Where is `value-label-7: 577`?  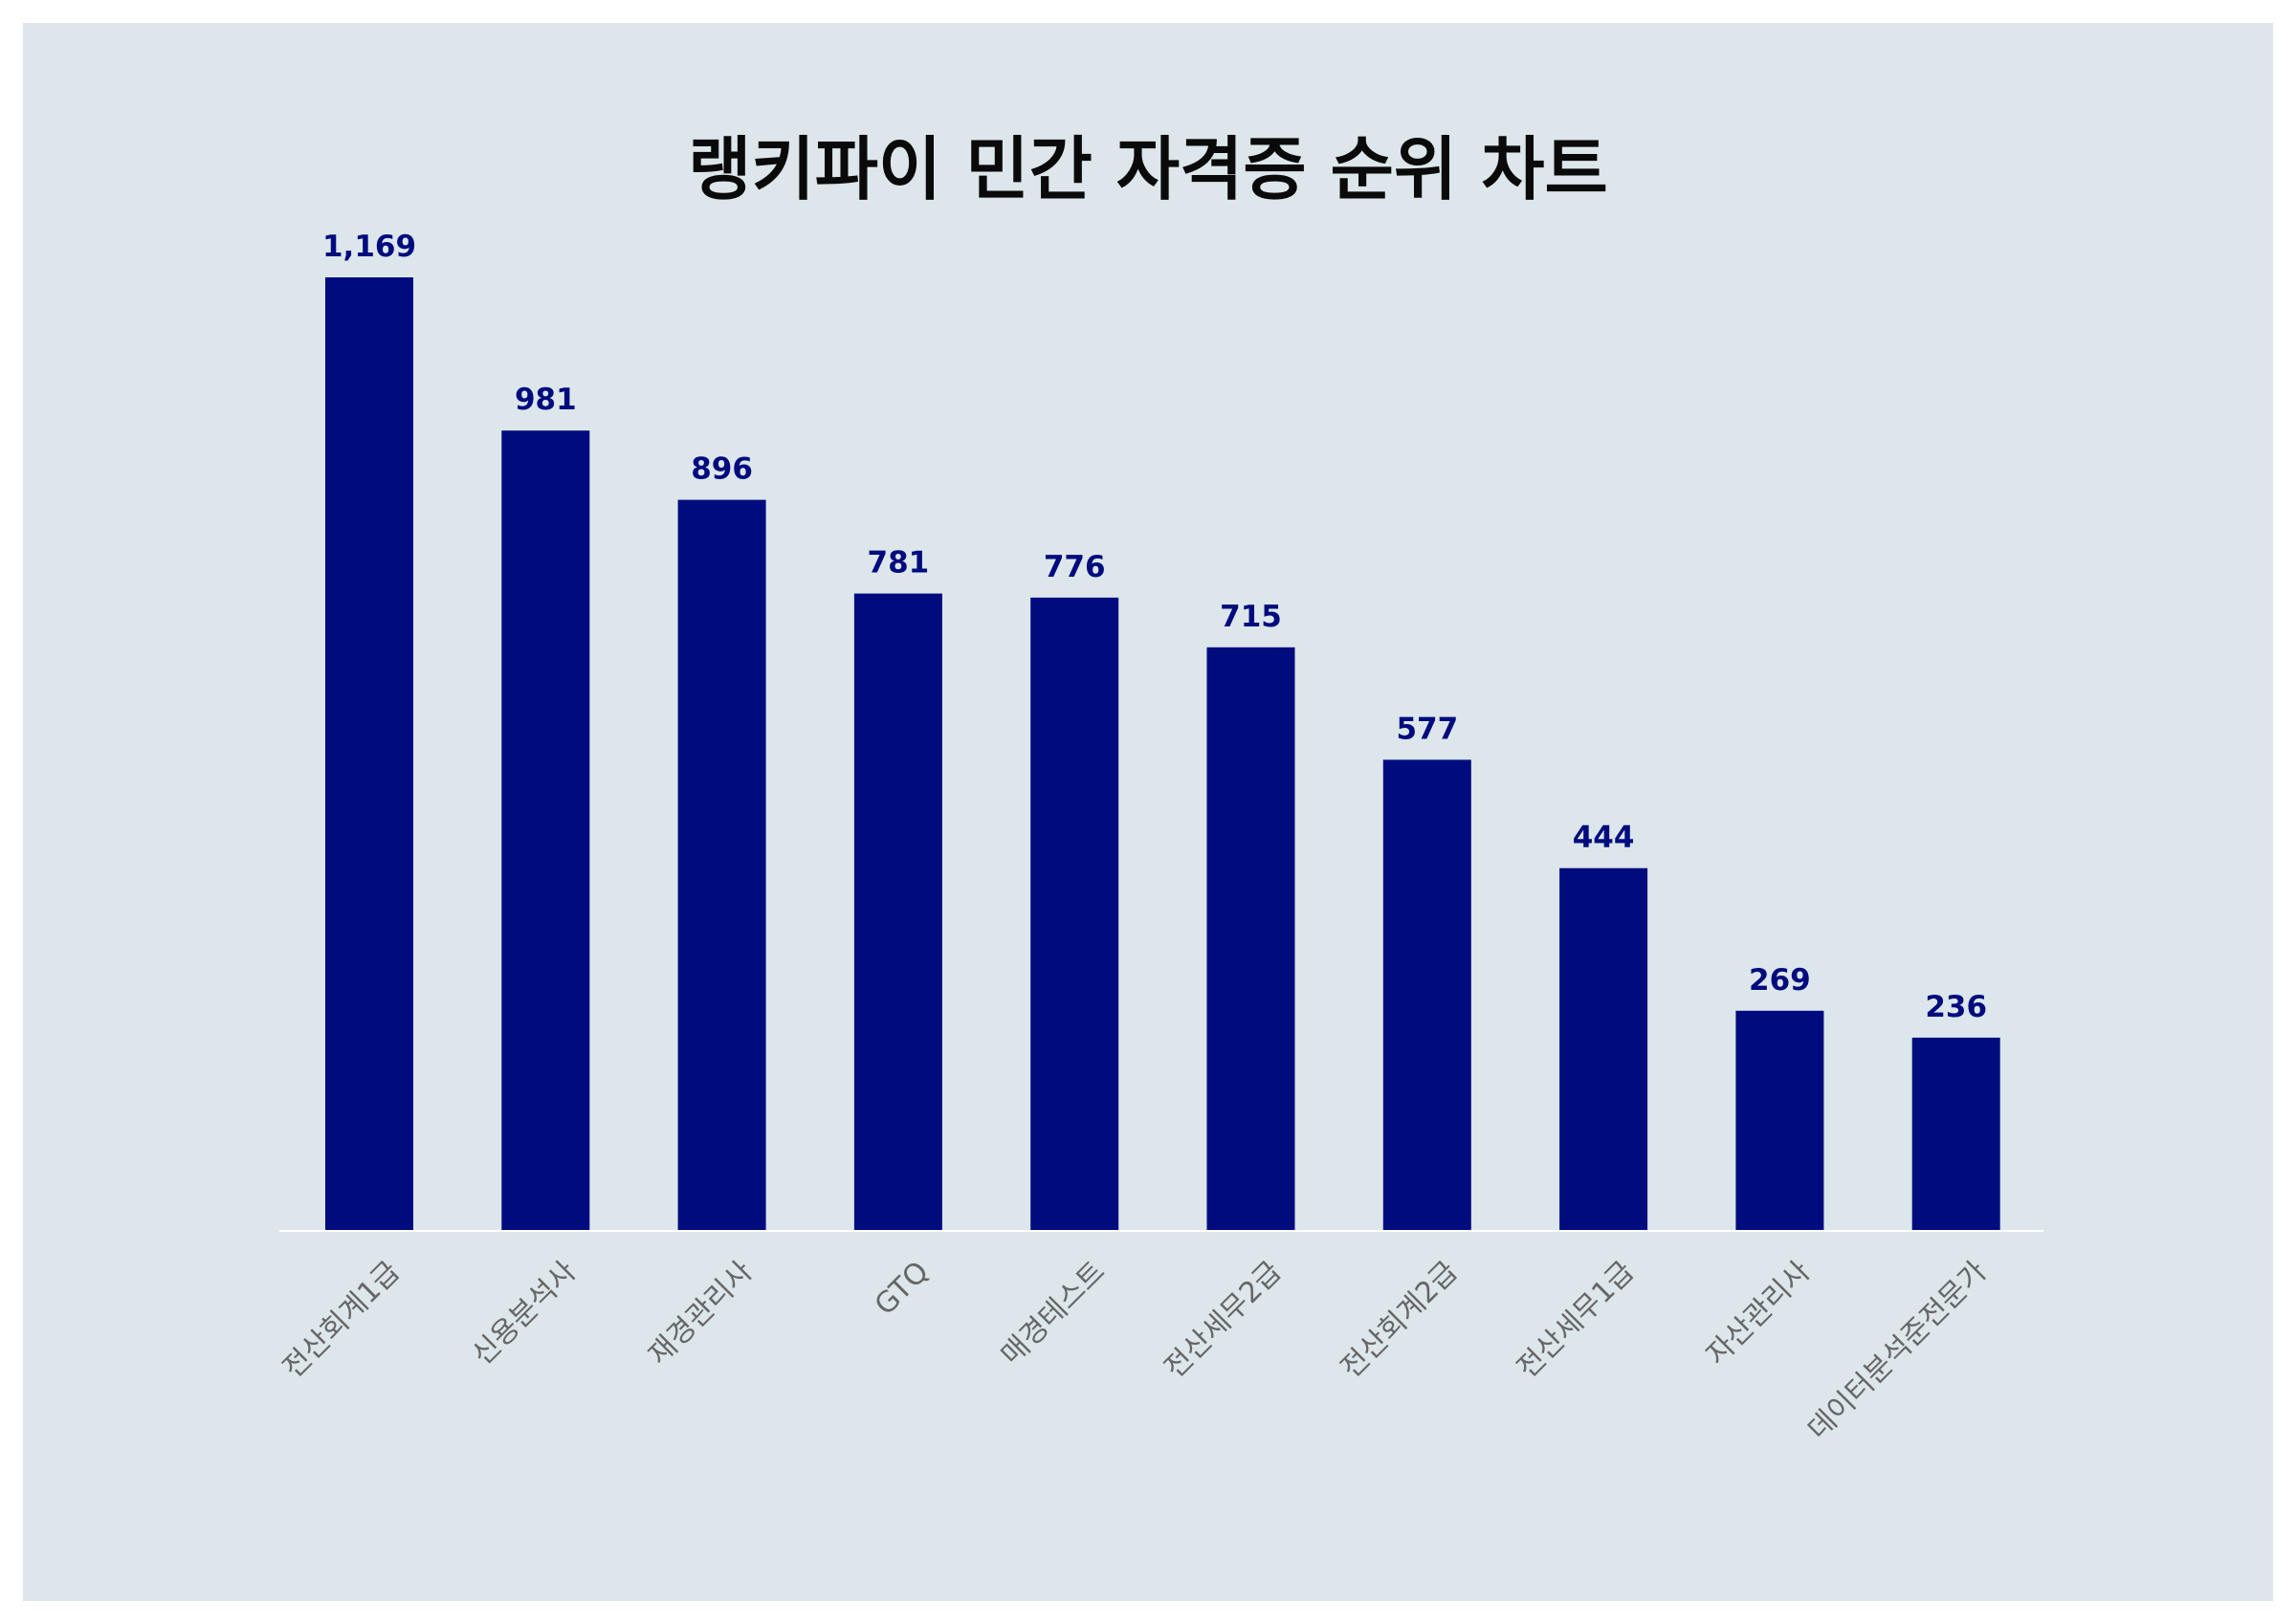
value-label-7: 577 is located at coordinates (1427, 729).